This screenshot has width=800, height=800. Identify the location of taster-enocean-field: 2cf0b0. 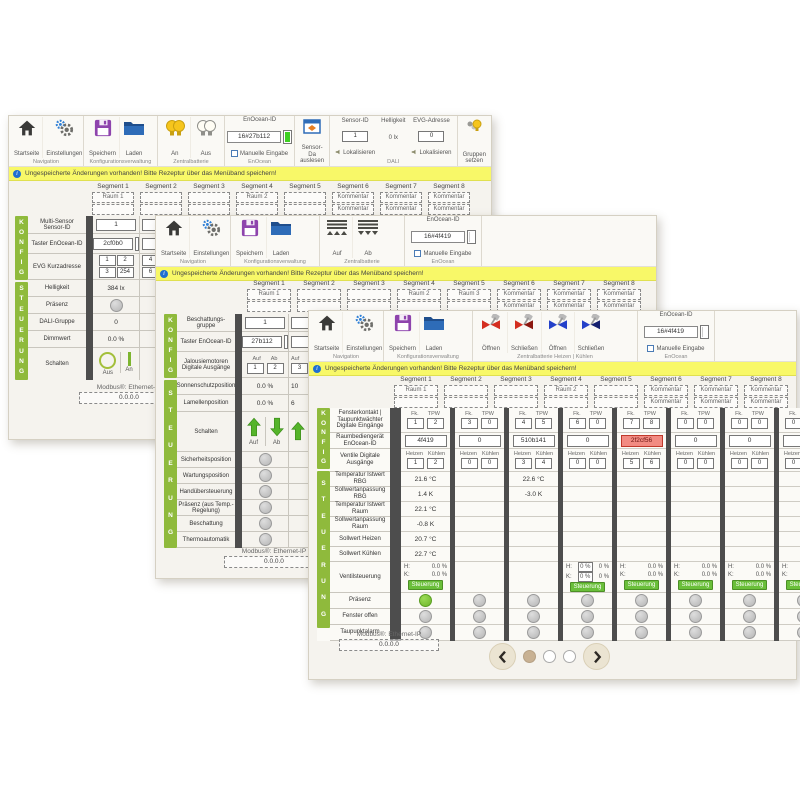
(113, 243).